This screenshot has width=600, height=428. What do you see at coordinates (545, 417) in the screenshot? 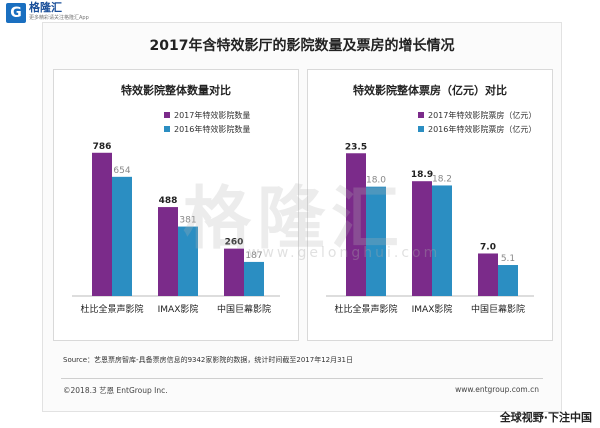
I see `bottom-banner: 全球视野·下注中国` at bounding box center [545, 417].